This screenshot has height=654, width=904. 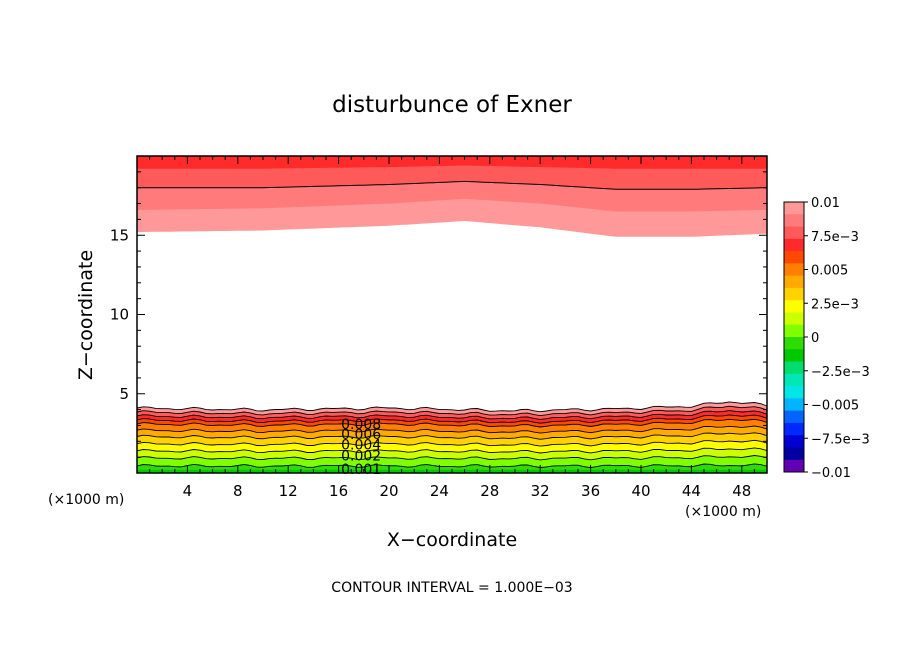 What do you see at coordinates (590, 491) in the screenshot?
I see `x-tick-label: 36` at bounding box center [590, 491].